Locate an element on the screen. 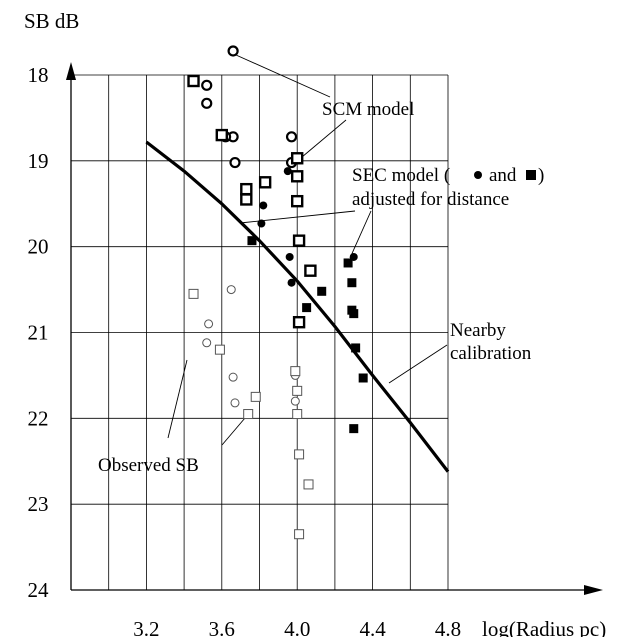 Image resolution: width=626 pixels, height=637 pixels. y-axis-arrow is located at coordinates (71, 71).